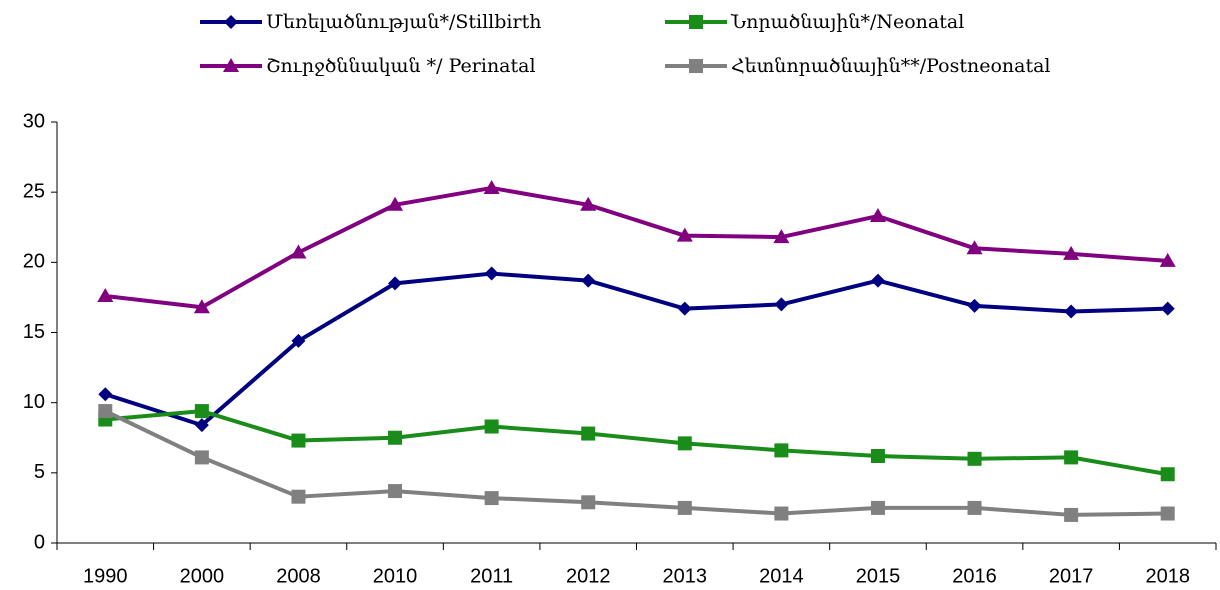 The height and width of the screenshot is (590, 1220). I want to click on y-tick-label: 30, so click(34, 121).